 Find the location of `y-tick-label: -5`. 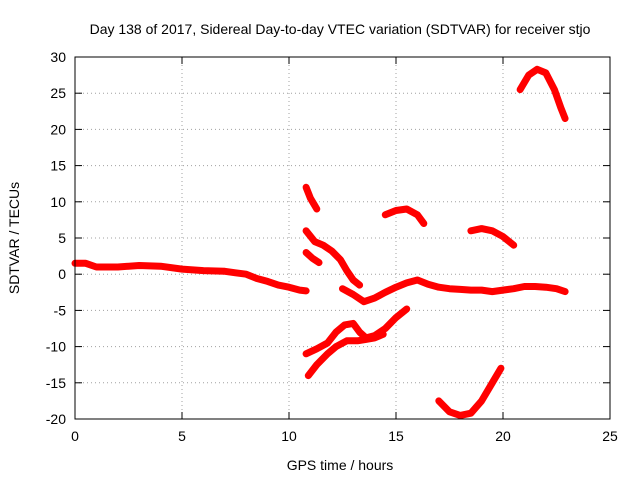

y-tick-label: -5 is located at coordinates (60, 310).